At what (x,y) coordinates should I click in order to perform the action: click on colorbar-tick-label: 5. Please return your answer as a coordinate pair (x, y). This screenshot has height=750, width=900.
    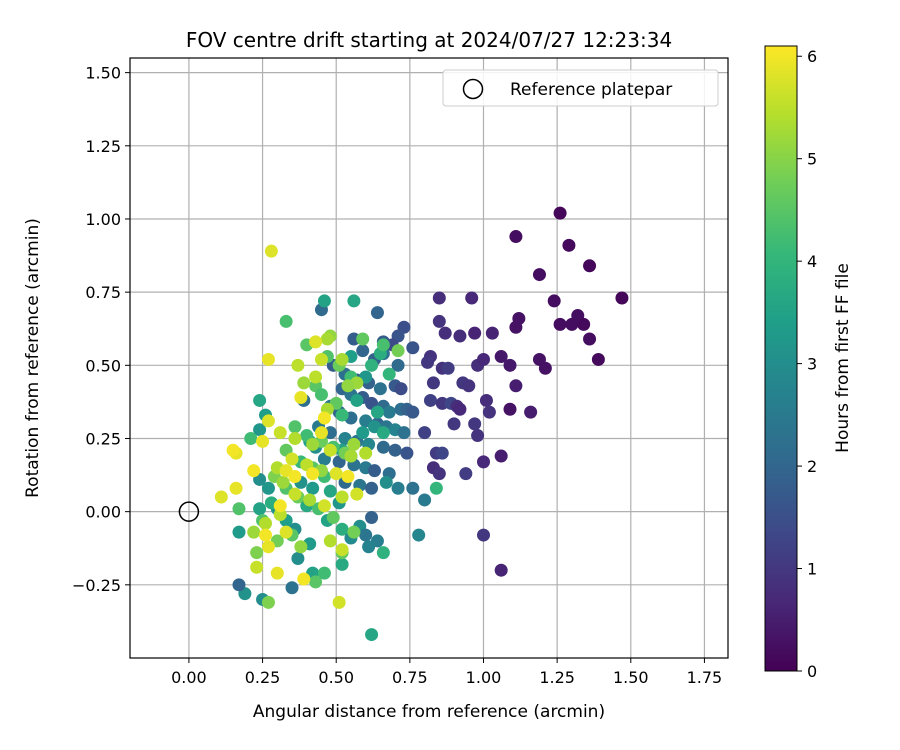
    Looking at the image, I should click on (812, 159).